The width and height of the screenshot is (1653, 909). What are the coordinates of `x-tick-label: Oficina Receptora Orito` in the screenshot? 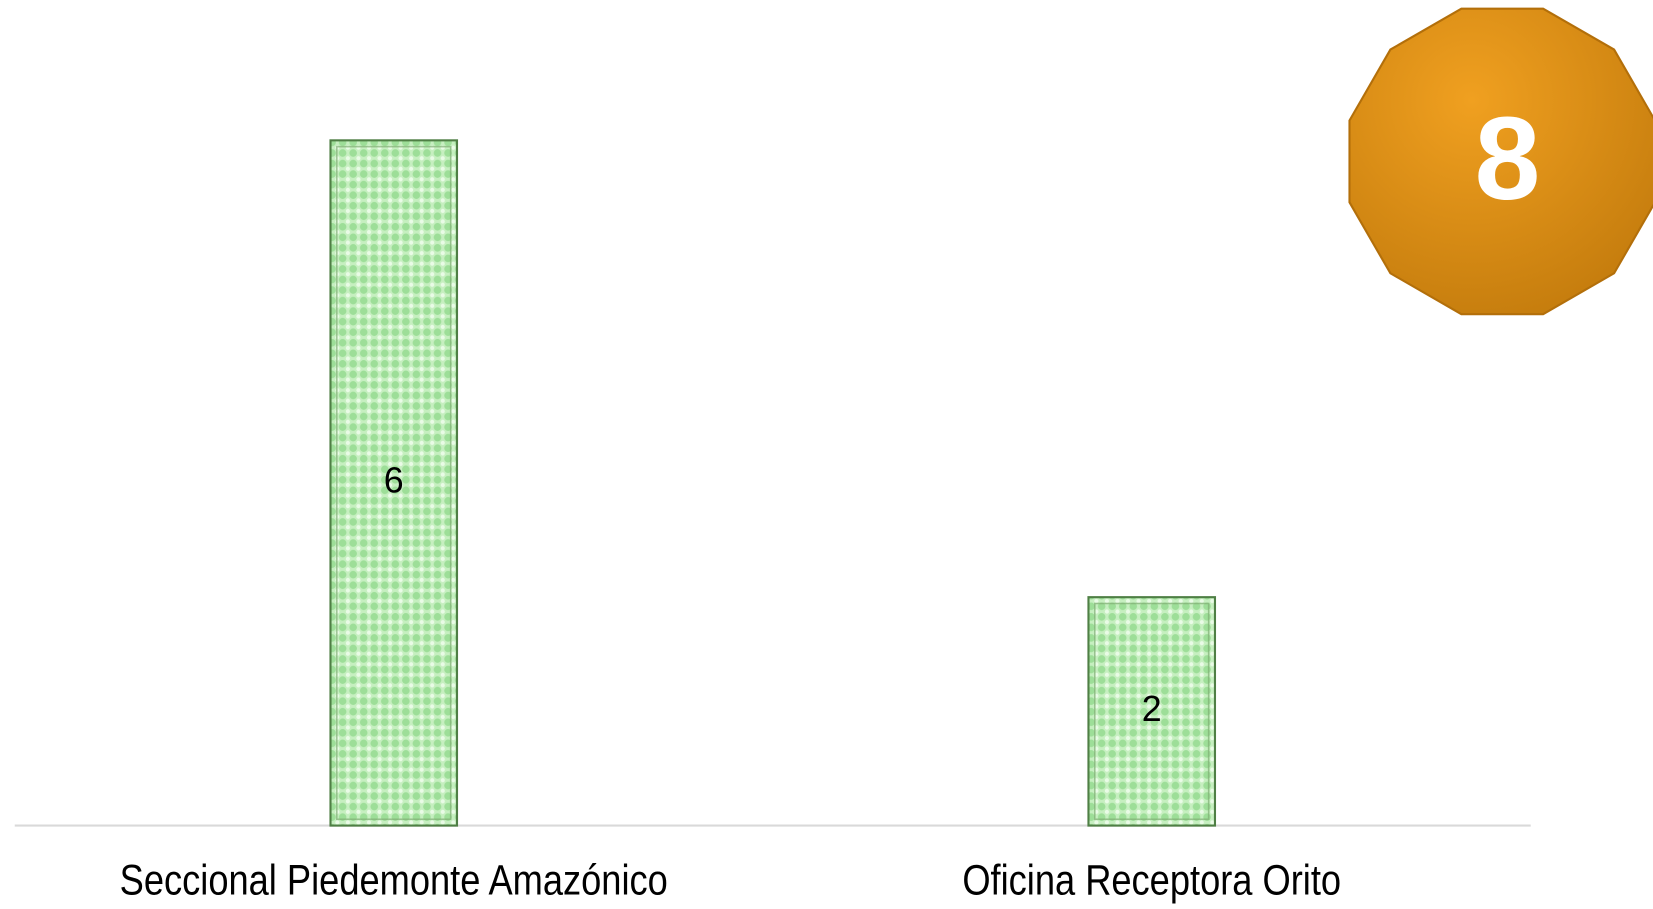 It's located at (1151, 880).